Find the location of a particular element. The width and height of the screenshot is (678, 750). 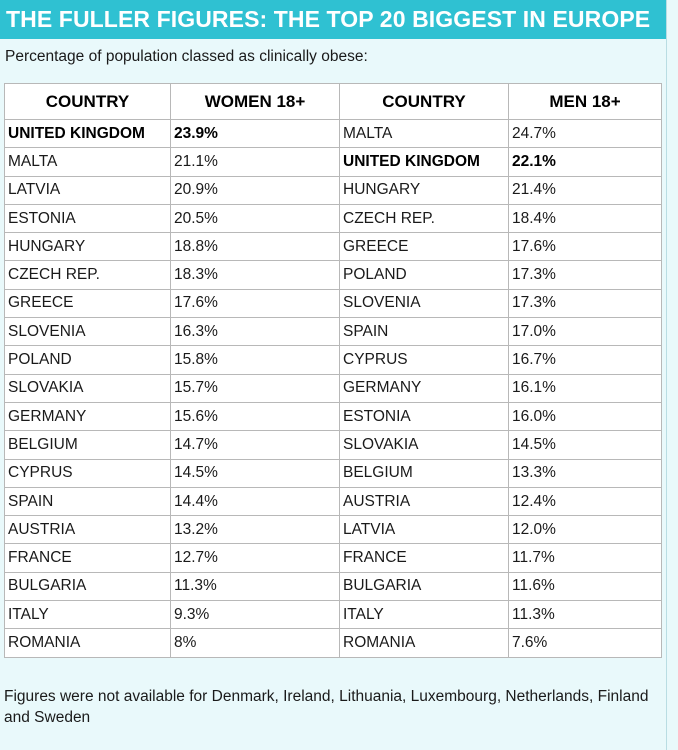

men-country-cell: ROMANIA is located at coordinates (424, 643).